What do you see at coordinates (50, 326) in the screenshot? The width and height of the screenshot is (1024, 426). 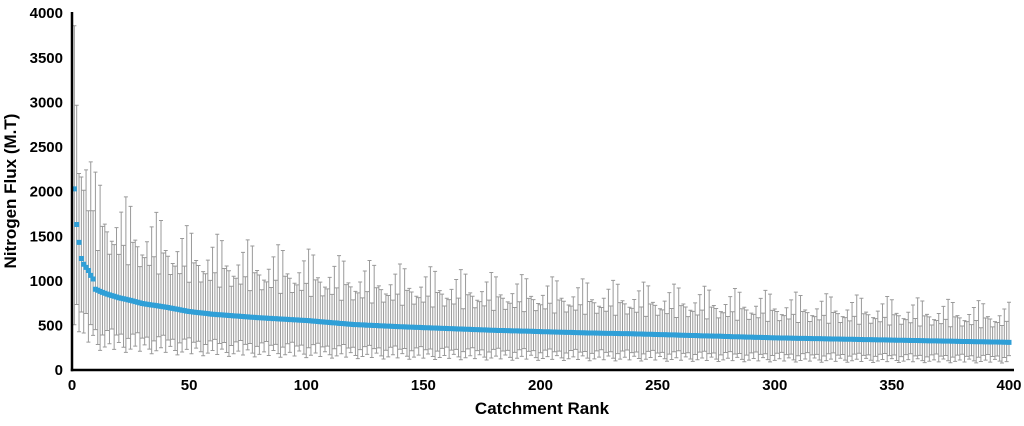 I see `y-tick-label: 500` at bounding box center [50, 326].